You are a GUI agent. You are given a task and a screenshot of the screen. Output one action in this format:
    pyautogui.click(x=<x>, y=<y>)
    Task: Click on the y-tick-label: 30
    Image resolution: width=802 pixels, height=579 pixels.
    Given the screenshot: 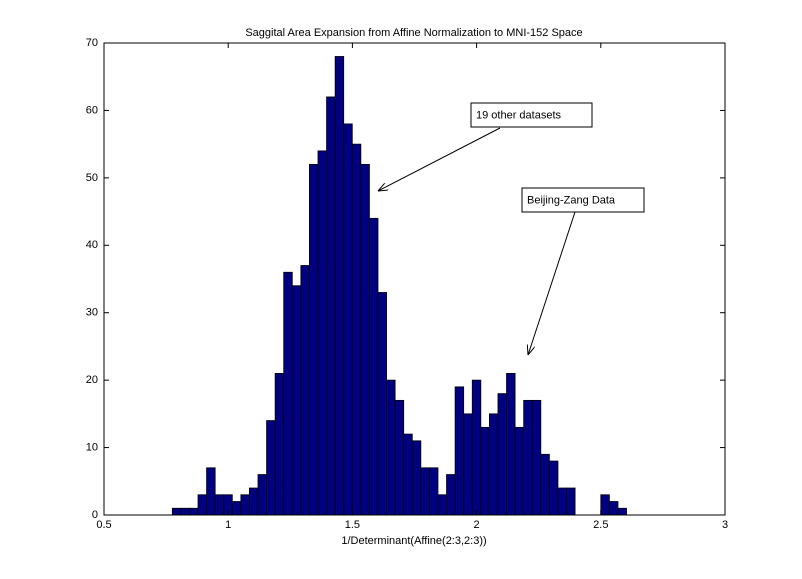 What is the action you would take?
    pyautogui.click(x=92, y=313)
    